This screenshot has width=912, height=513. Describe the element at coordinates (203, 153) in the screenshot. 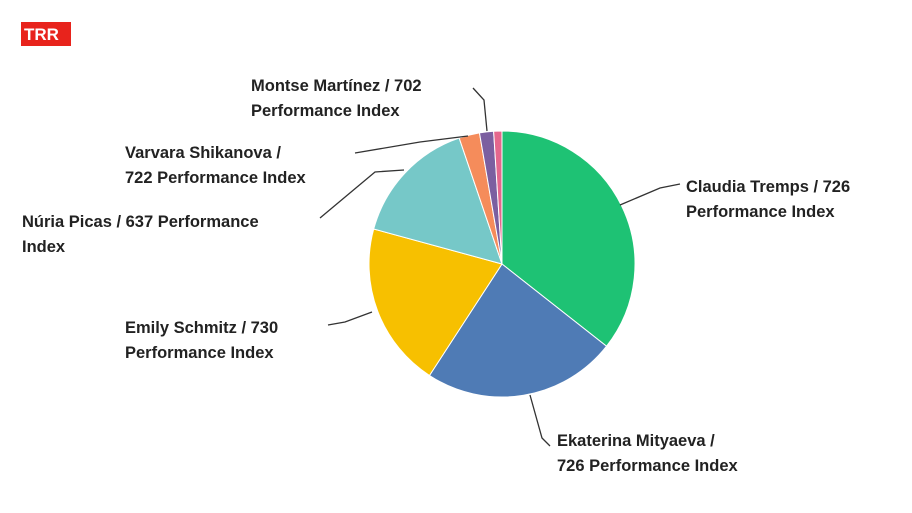

I see `slice-label: Varvara Shikanova /` at that location.